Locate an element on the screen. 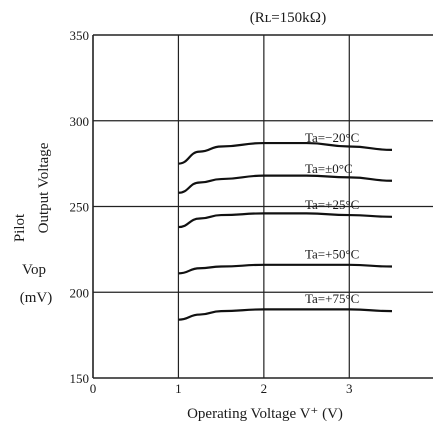 The width and height of the screenshot is (433, 428). series-label: Ta=+25°C is located at coordinates (332, 204).